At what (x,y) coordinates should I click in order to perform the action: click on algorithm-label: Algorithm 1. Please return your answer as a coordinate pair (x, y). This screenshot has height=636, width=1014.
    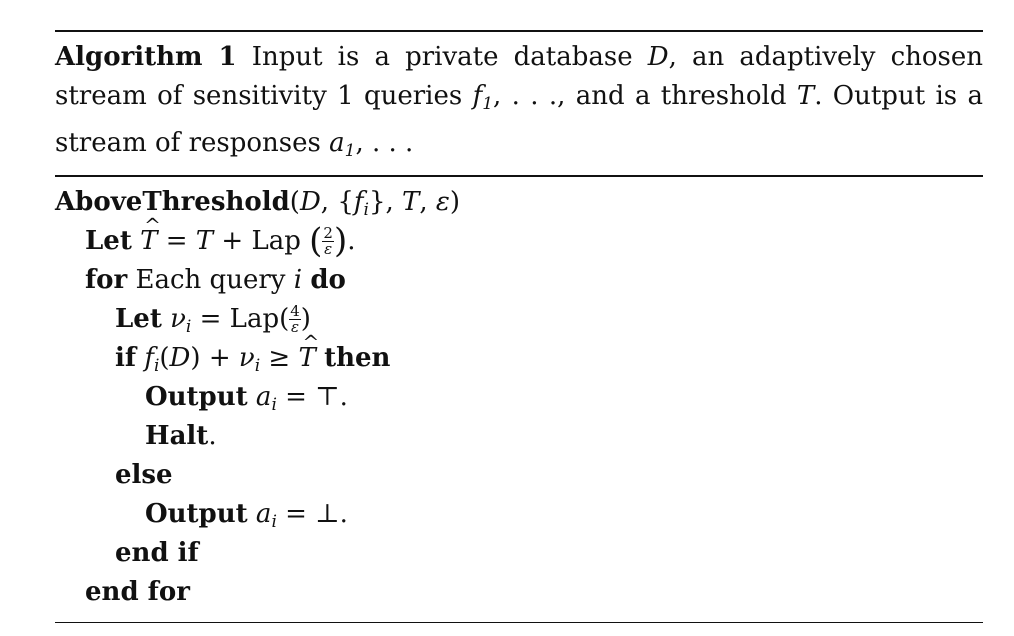
    Looking at the image, I should click on (146, 57).